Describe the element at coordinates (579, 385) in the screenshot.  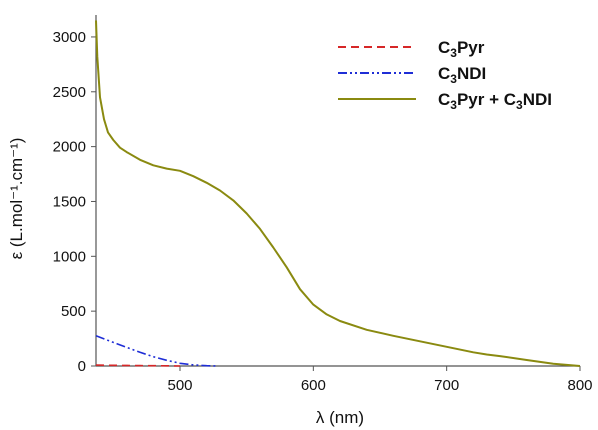
I see `x-tick-label: 800` at that location.